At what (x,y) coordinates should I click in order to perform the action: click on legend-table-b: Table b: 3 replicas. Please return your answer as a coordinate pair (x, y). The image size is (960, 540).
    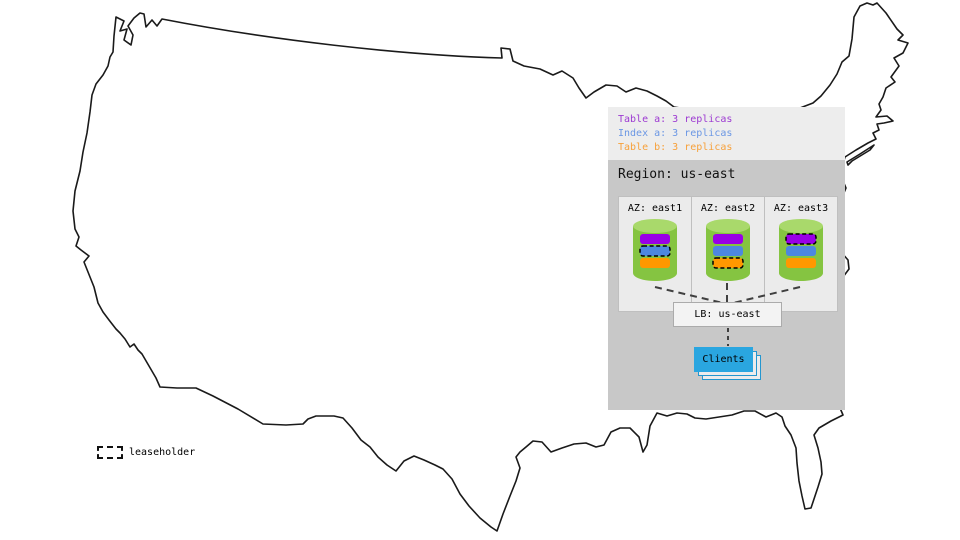
    Looking at the image, I should click on (675, 147).